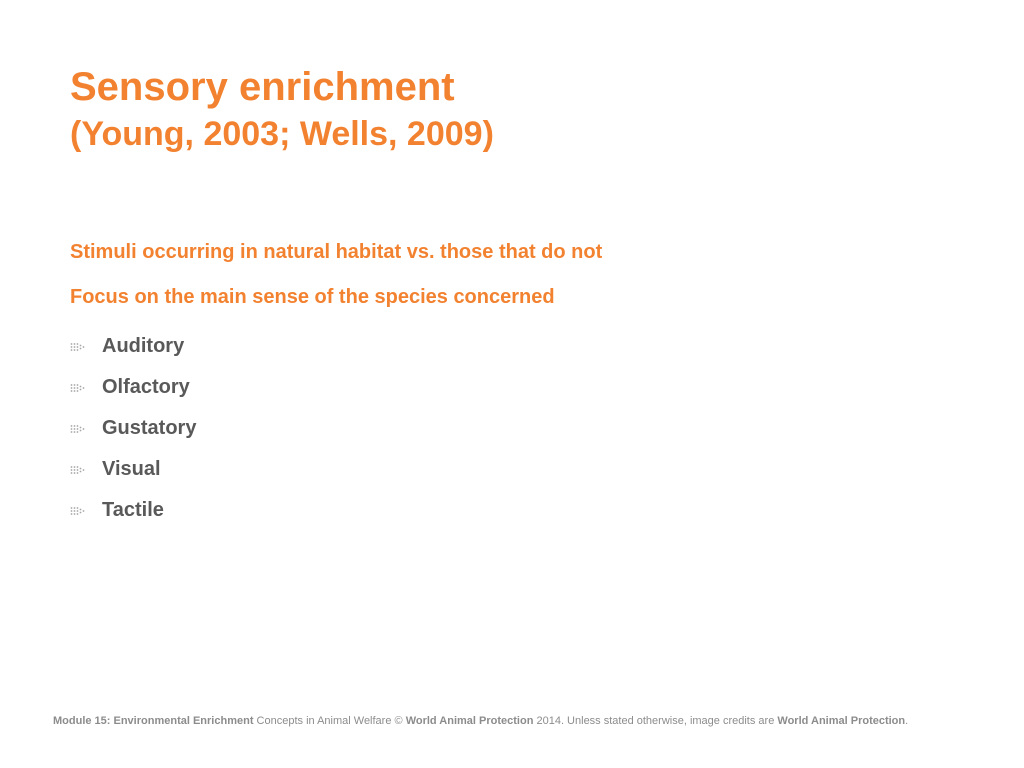 The image size is (1024, 768). I want to click on list-item: Gustatory, so click(133, 428).